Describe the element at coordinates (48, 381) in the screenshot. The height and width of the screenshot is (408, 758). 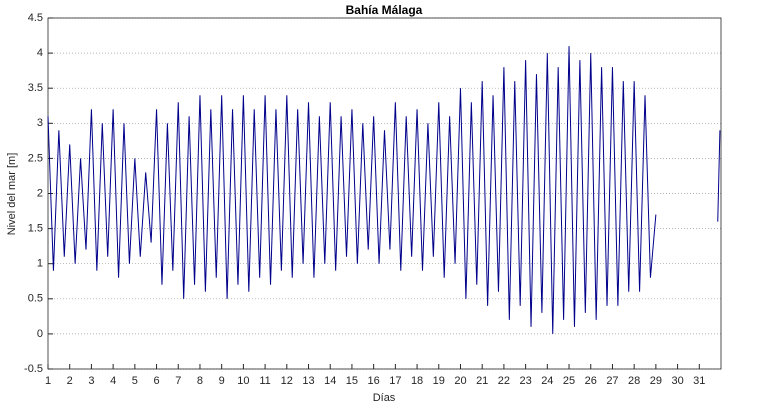
I see `x-tick-label: 1` at that location.